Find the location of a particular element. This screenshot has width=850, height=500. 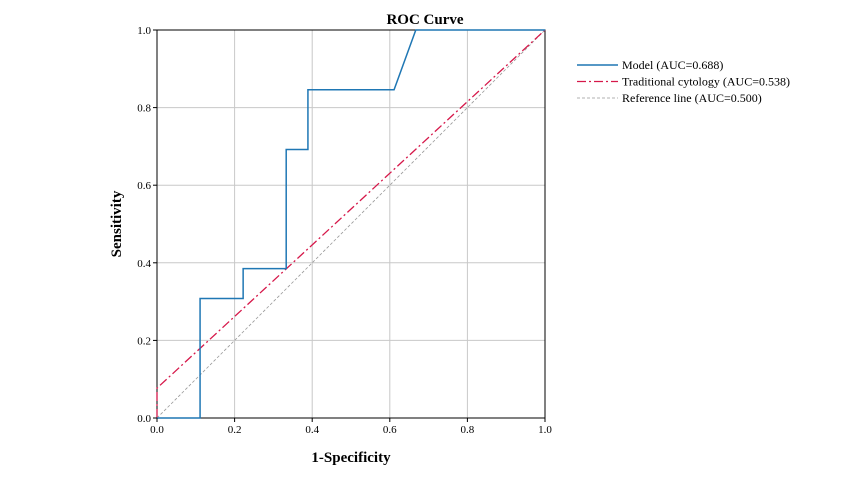

chart-title: ROC Curve is located at coordinates (424, 20).